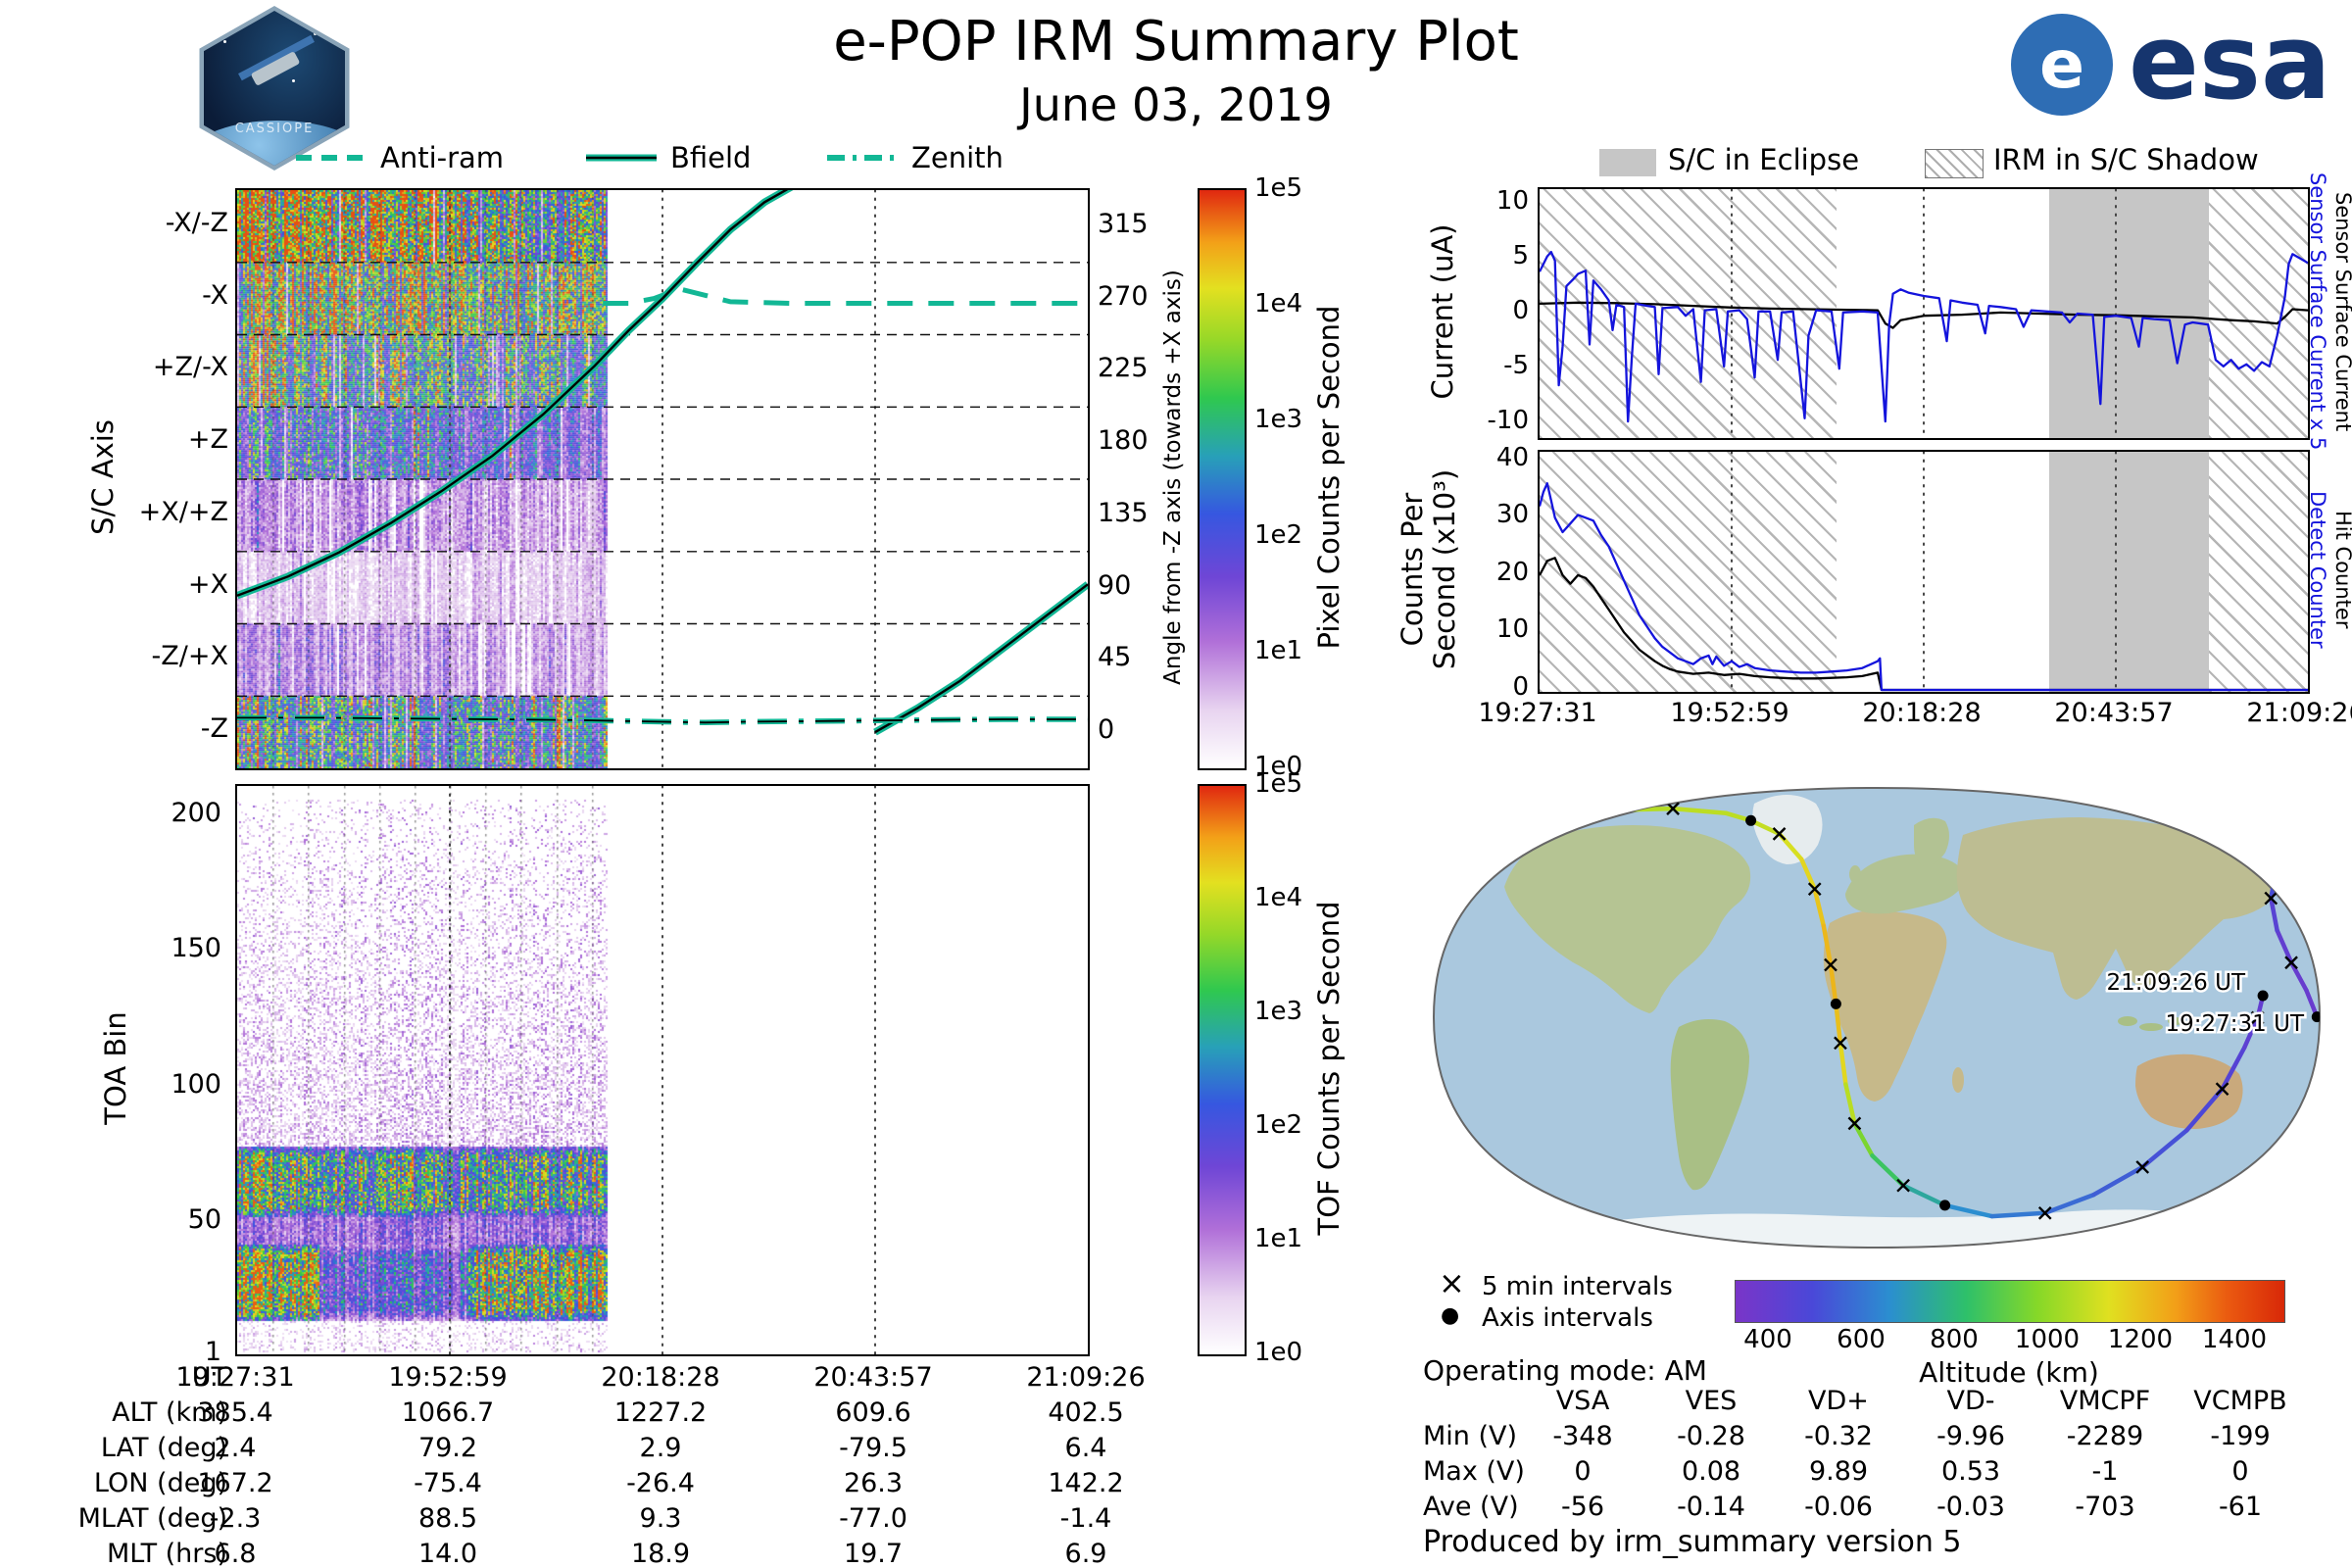  I want to click on time-tick-label: 21:09:26, so click(2299, 713).